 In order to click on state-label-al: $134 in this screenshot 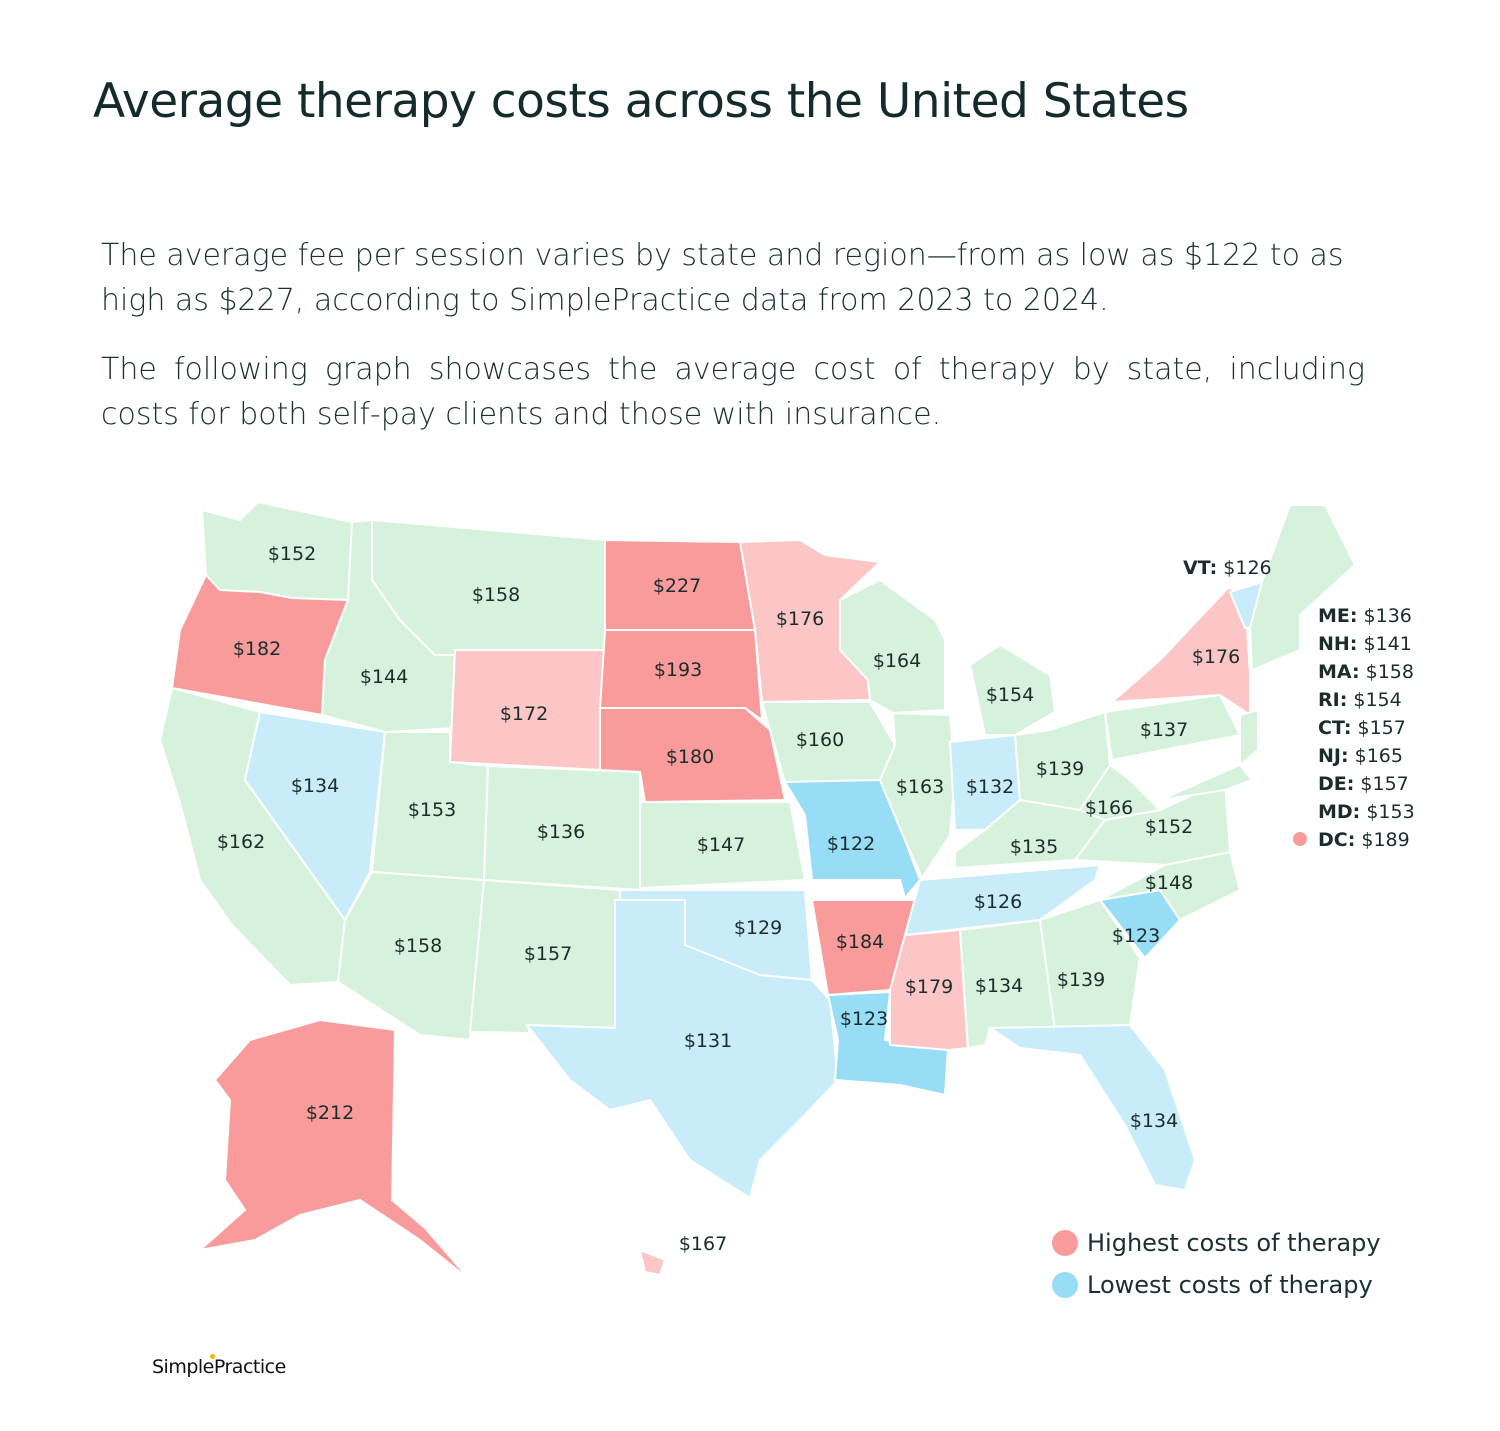, I will do `click(999, 986)`.